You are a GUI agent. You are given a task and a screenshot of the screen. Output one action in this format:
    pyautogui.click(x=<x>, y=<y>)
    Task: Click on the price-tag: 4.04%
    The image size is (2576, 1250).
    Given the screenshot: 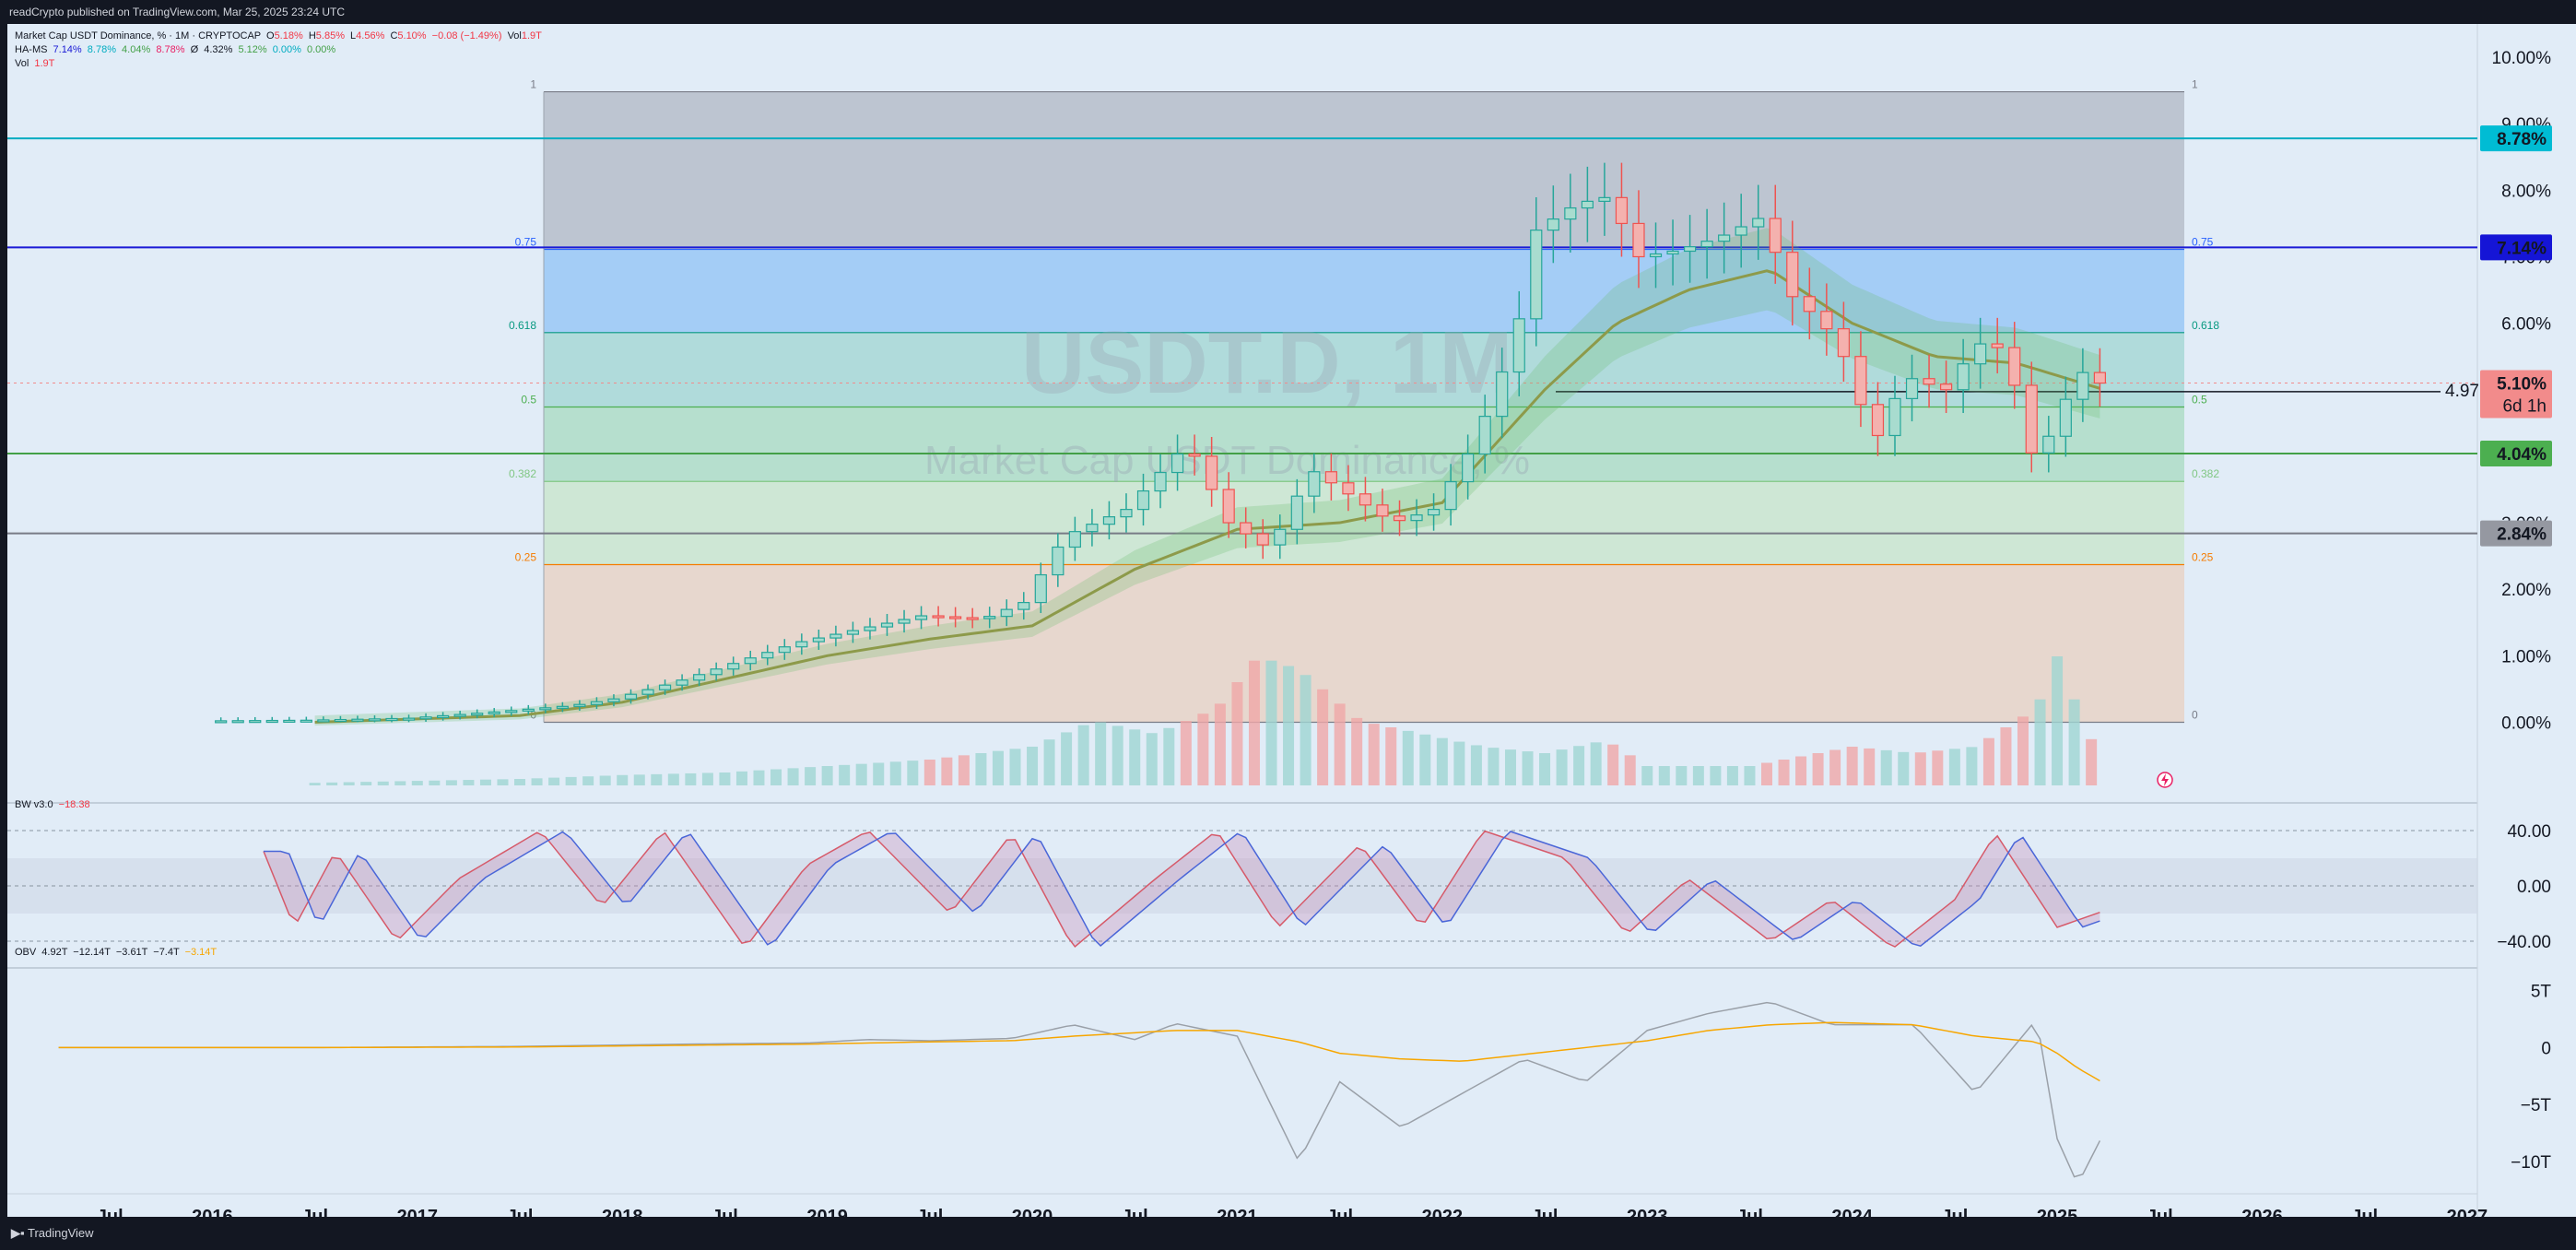 What is the action you would take?
    pyautogui.click(x=2516, y=454)
    